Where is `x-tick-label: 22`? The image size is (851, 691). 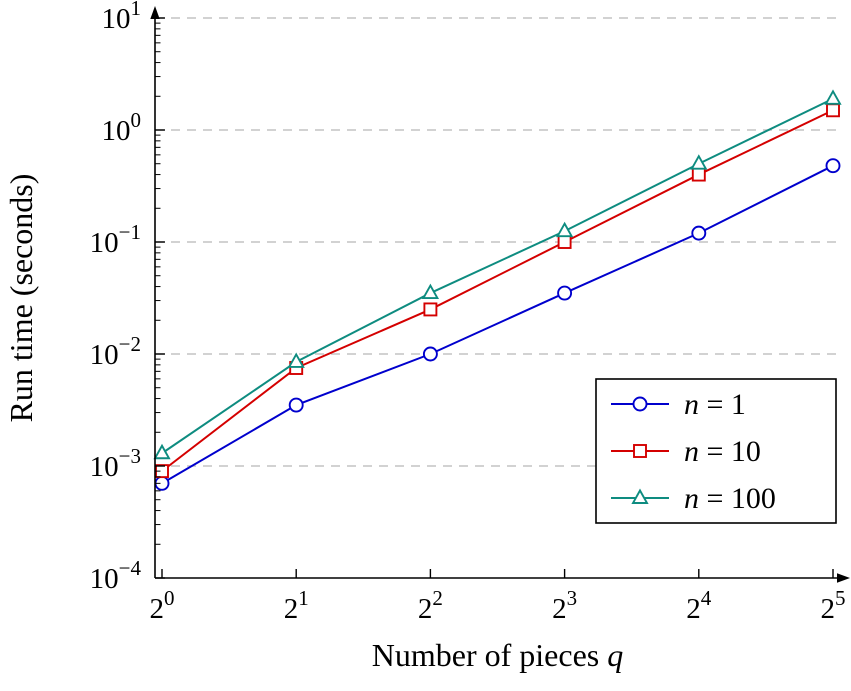
x-tick-label: 22 is located at coordinates (430, 605).